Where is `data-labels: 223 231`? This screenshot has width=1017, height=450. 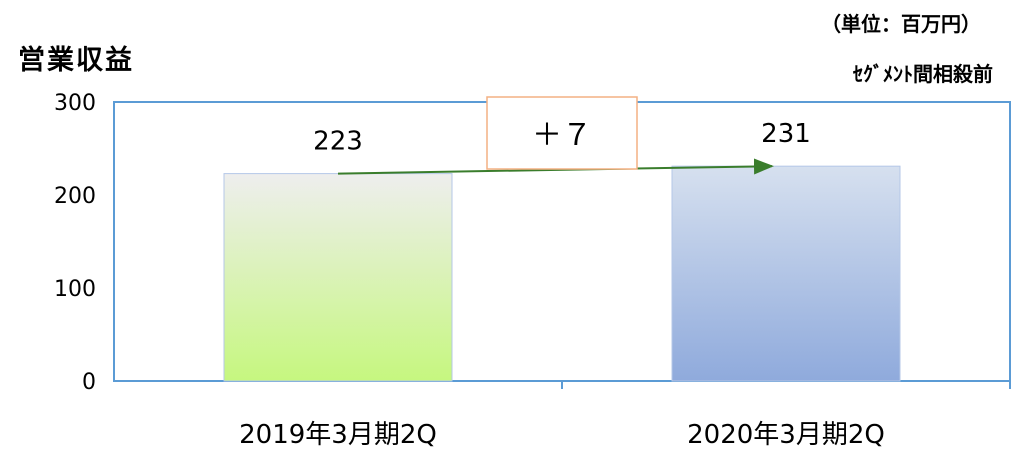
data-labels: 223 231 is located at coordinates (562, 137).